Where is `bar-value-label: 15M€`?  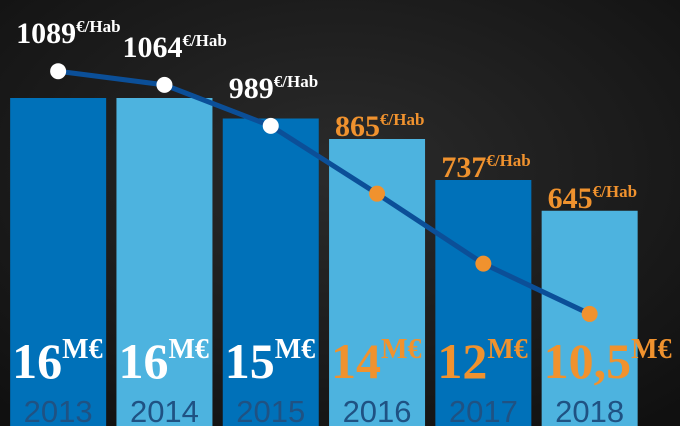 bar-value-label: 15M€ is located at coordinates (270, 361).